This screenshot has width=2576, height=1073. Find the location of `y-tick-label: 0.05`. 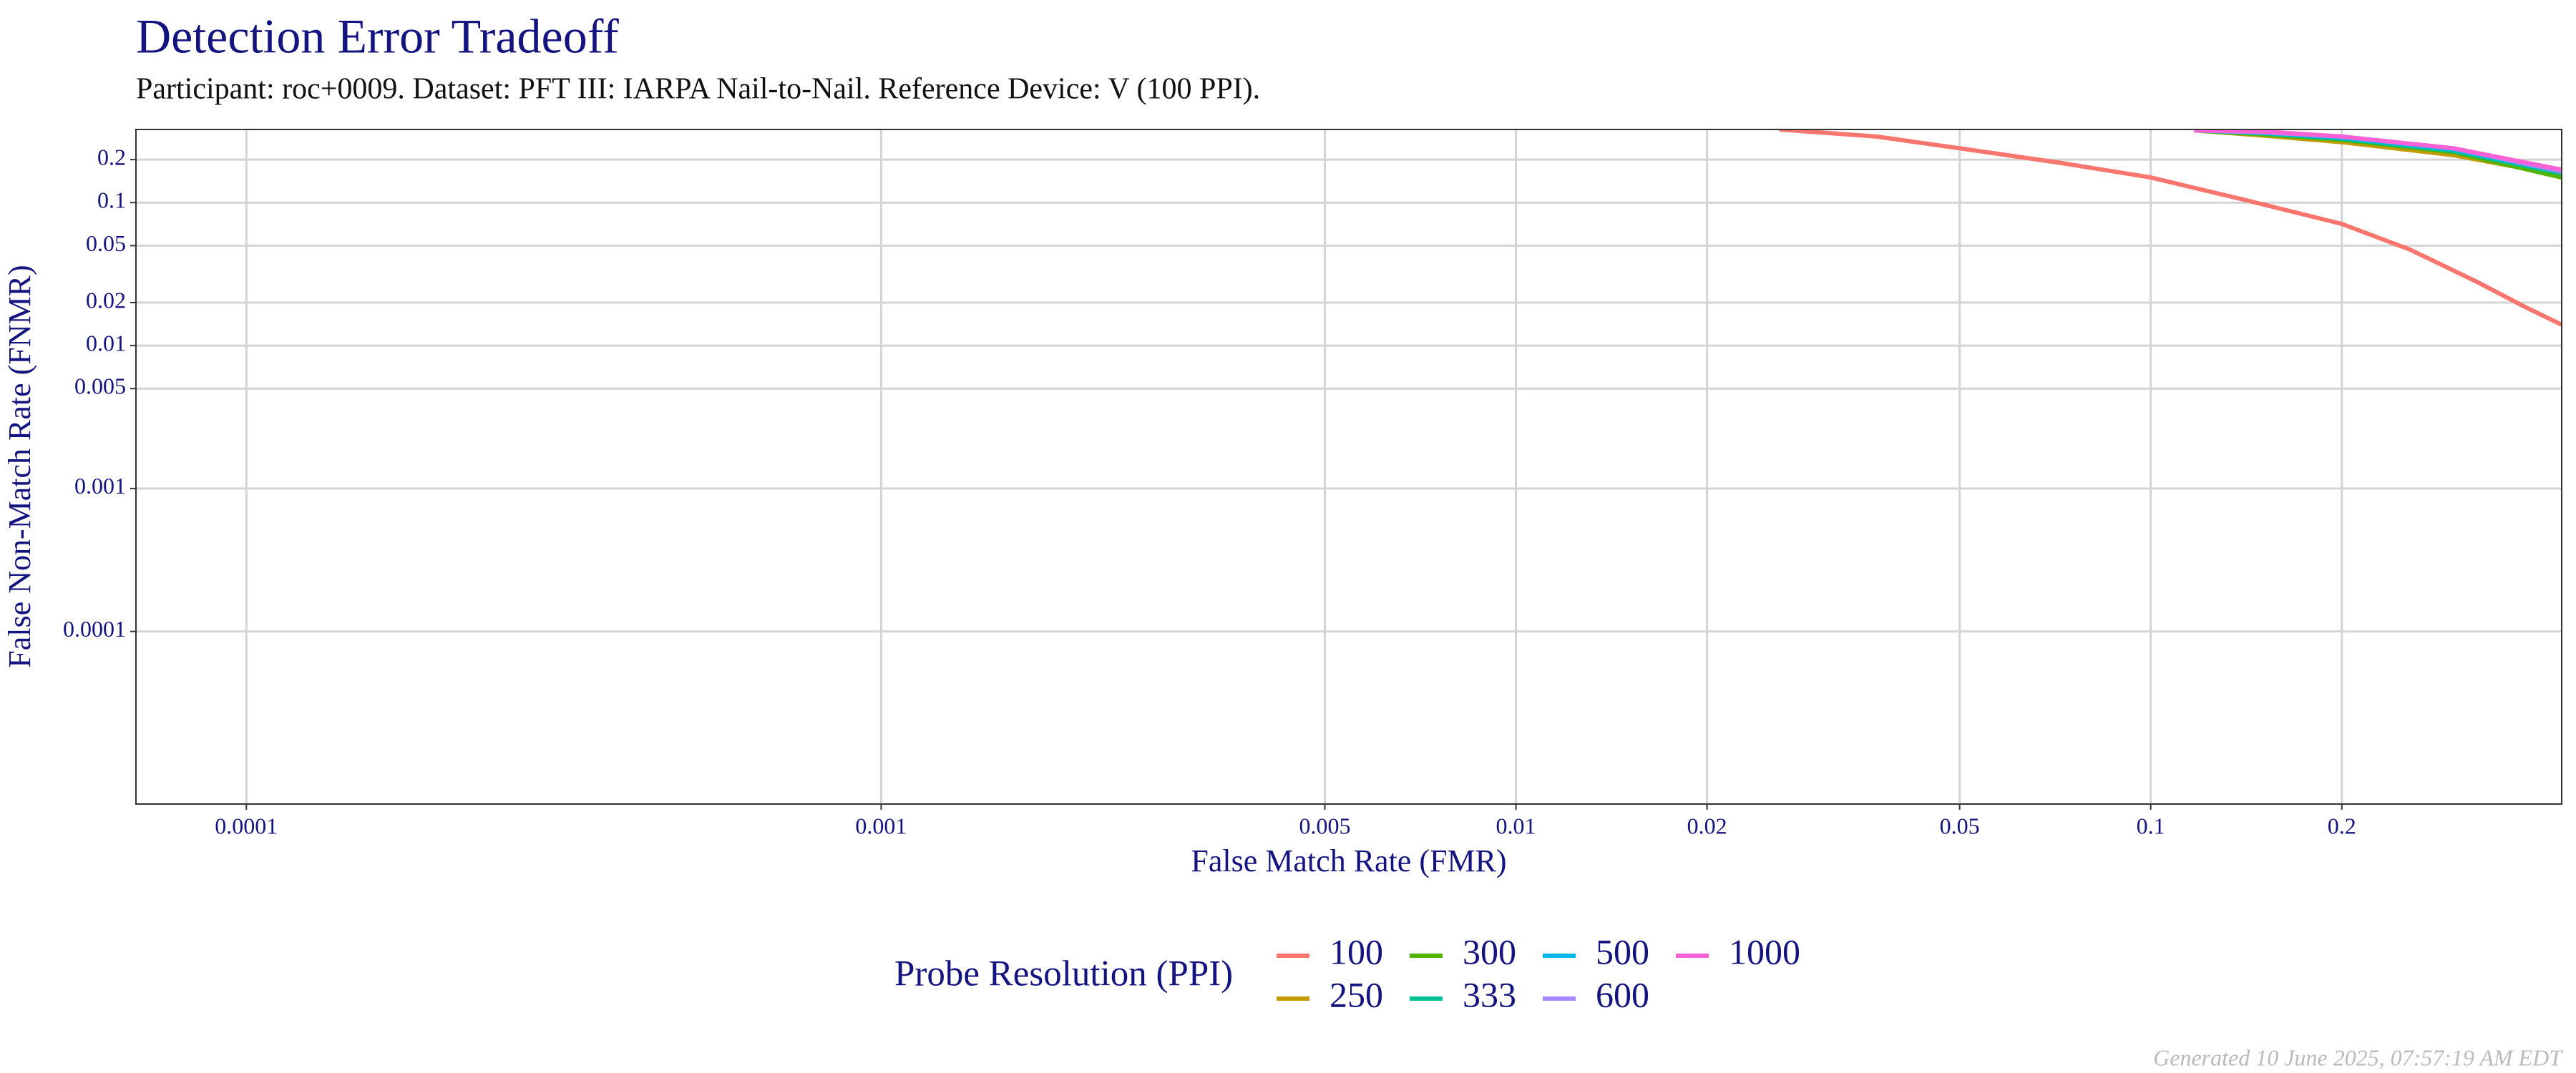

y-tick-label: 0.05 is located at coordinates (106, 243).